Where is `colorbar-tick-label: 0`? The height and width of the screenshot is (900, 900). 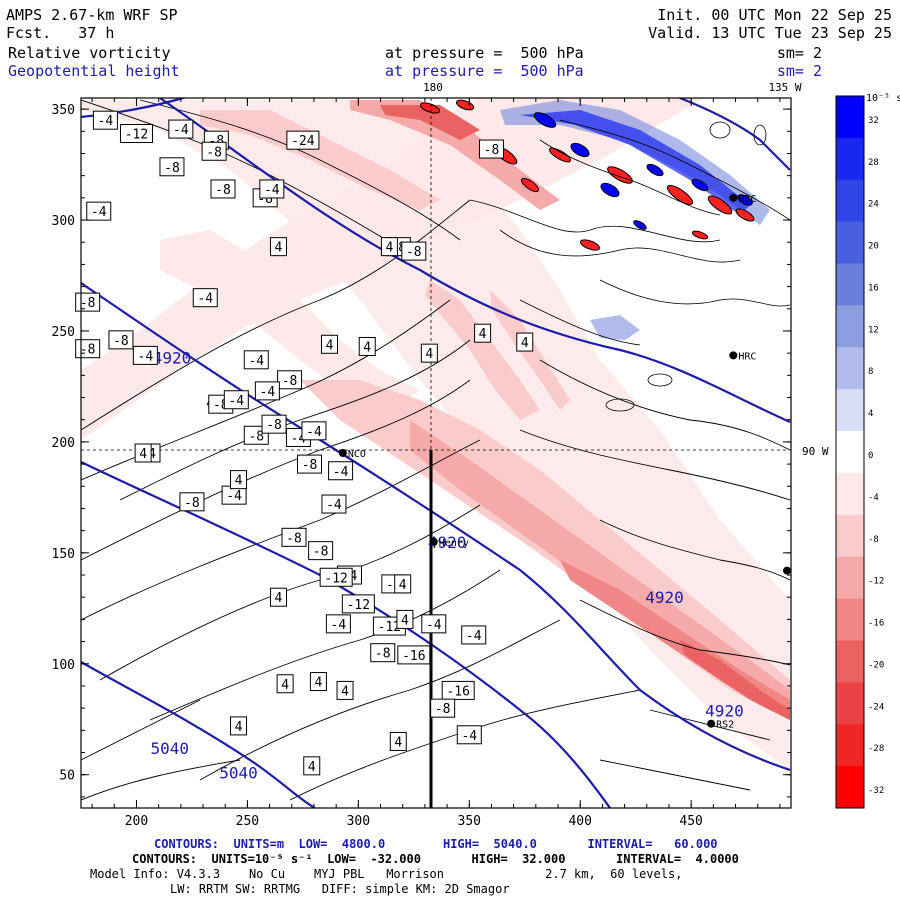
colorbar-tick-label: 0 is located at coordinates (870, 456).